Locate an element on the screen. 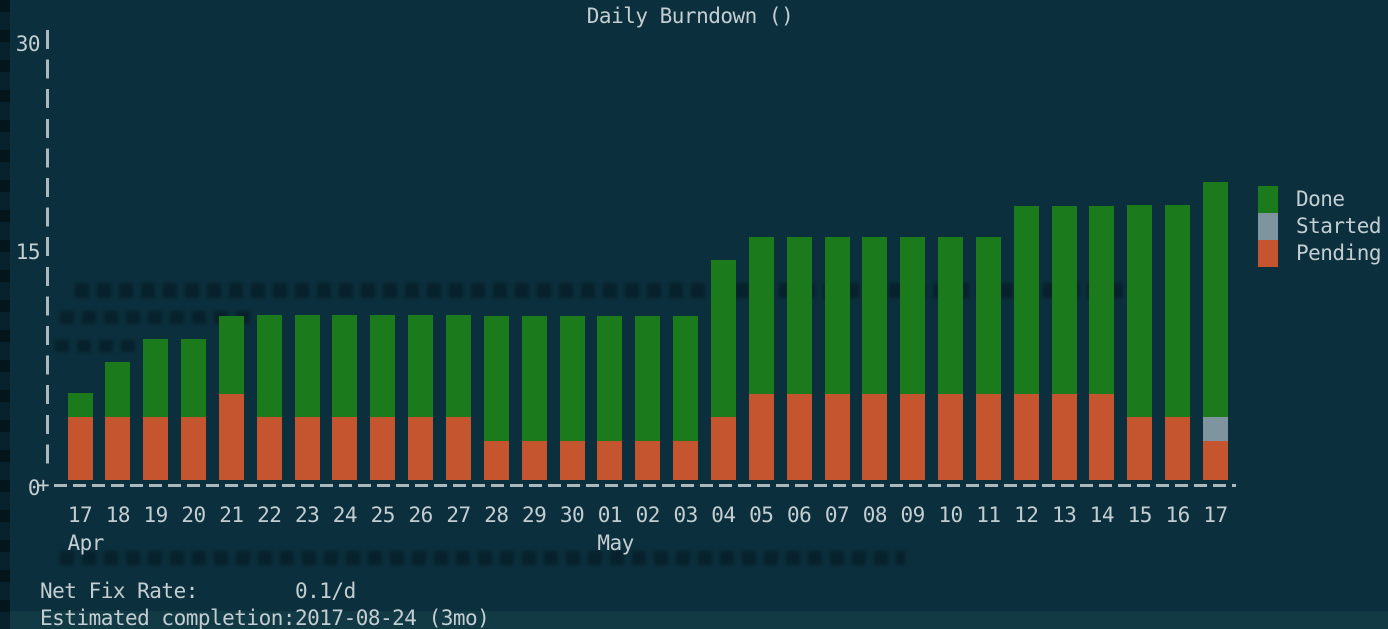 The height and width of the screenshot is (629, 1388). x-tick-label: 12 is located at coordinates (1026, 515).